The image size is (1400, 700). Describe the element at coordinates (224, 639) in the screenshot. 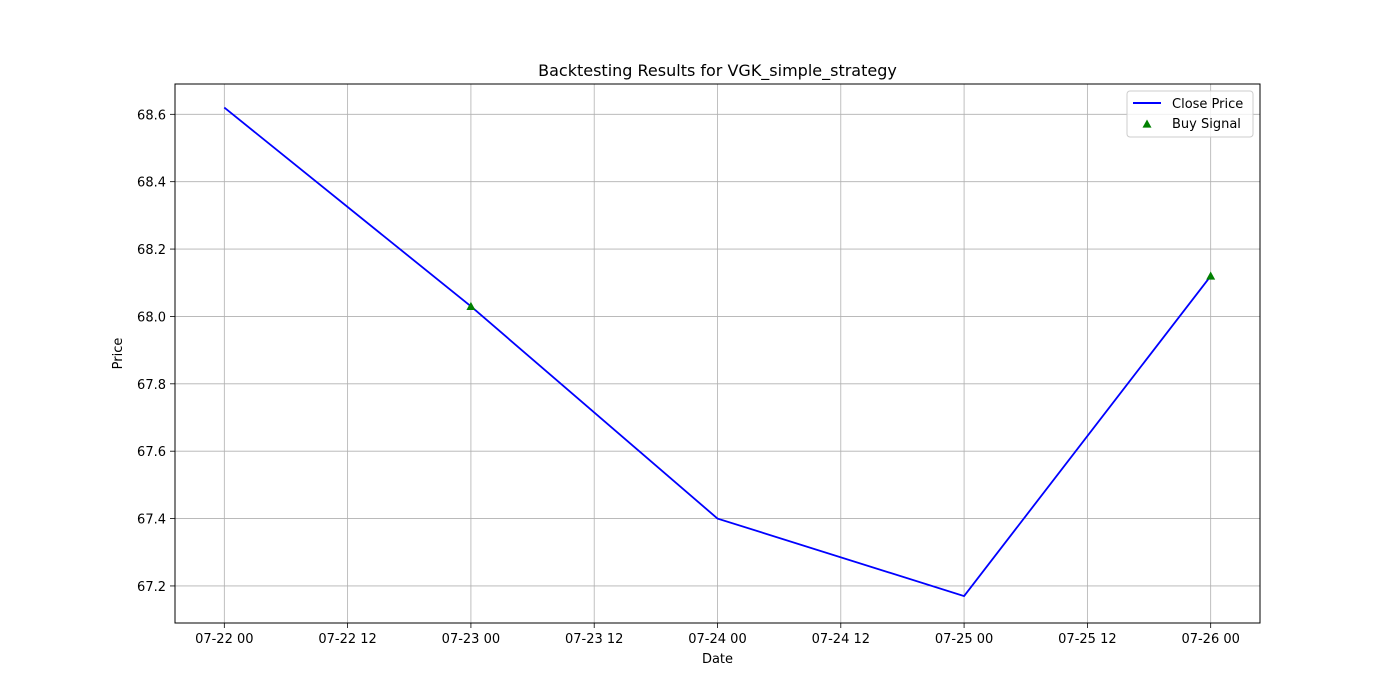

I see `x-tick-label: 07-22 00` at that location.